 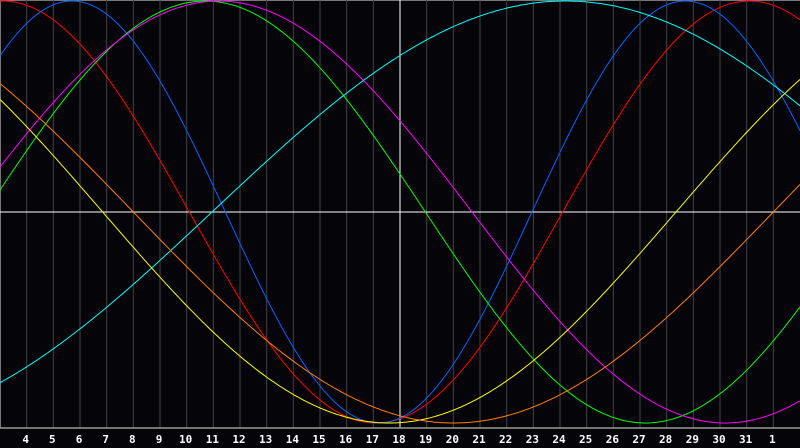 I want to click on x-tick-label: 25, so click(x=585, y=439).